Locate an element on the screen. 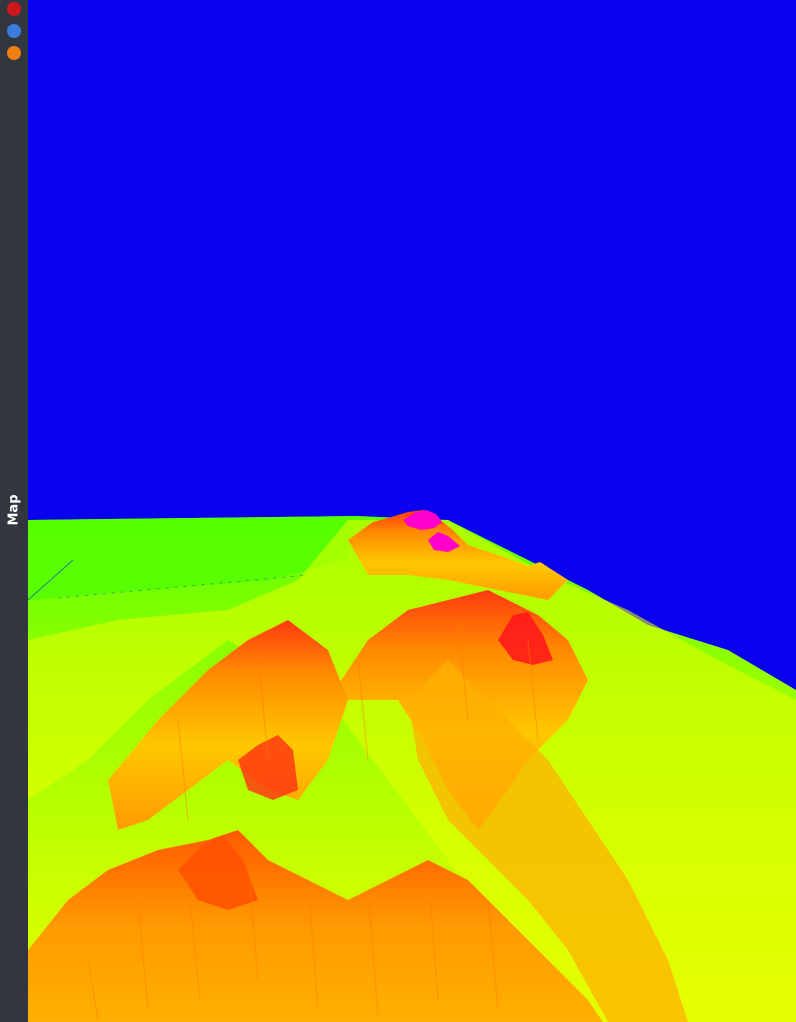  horizon-flat is located at coordinates (193, 558).